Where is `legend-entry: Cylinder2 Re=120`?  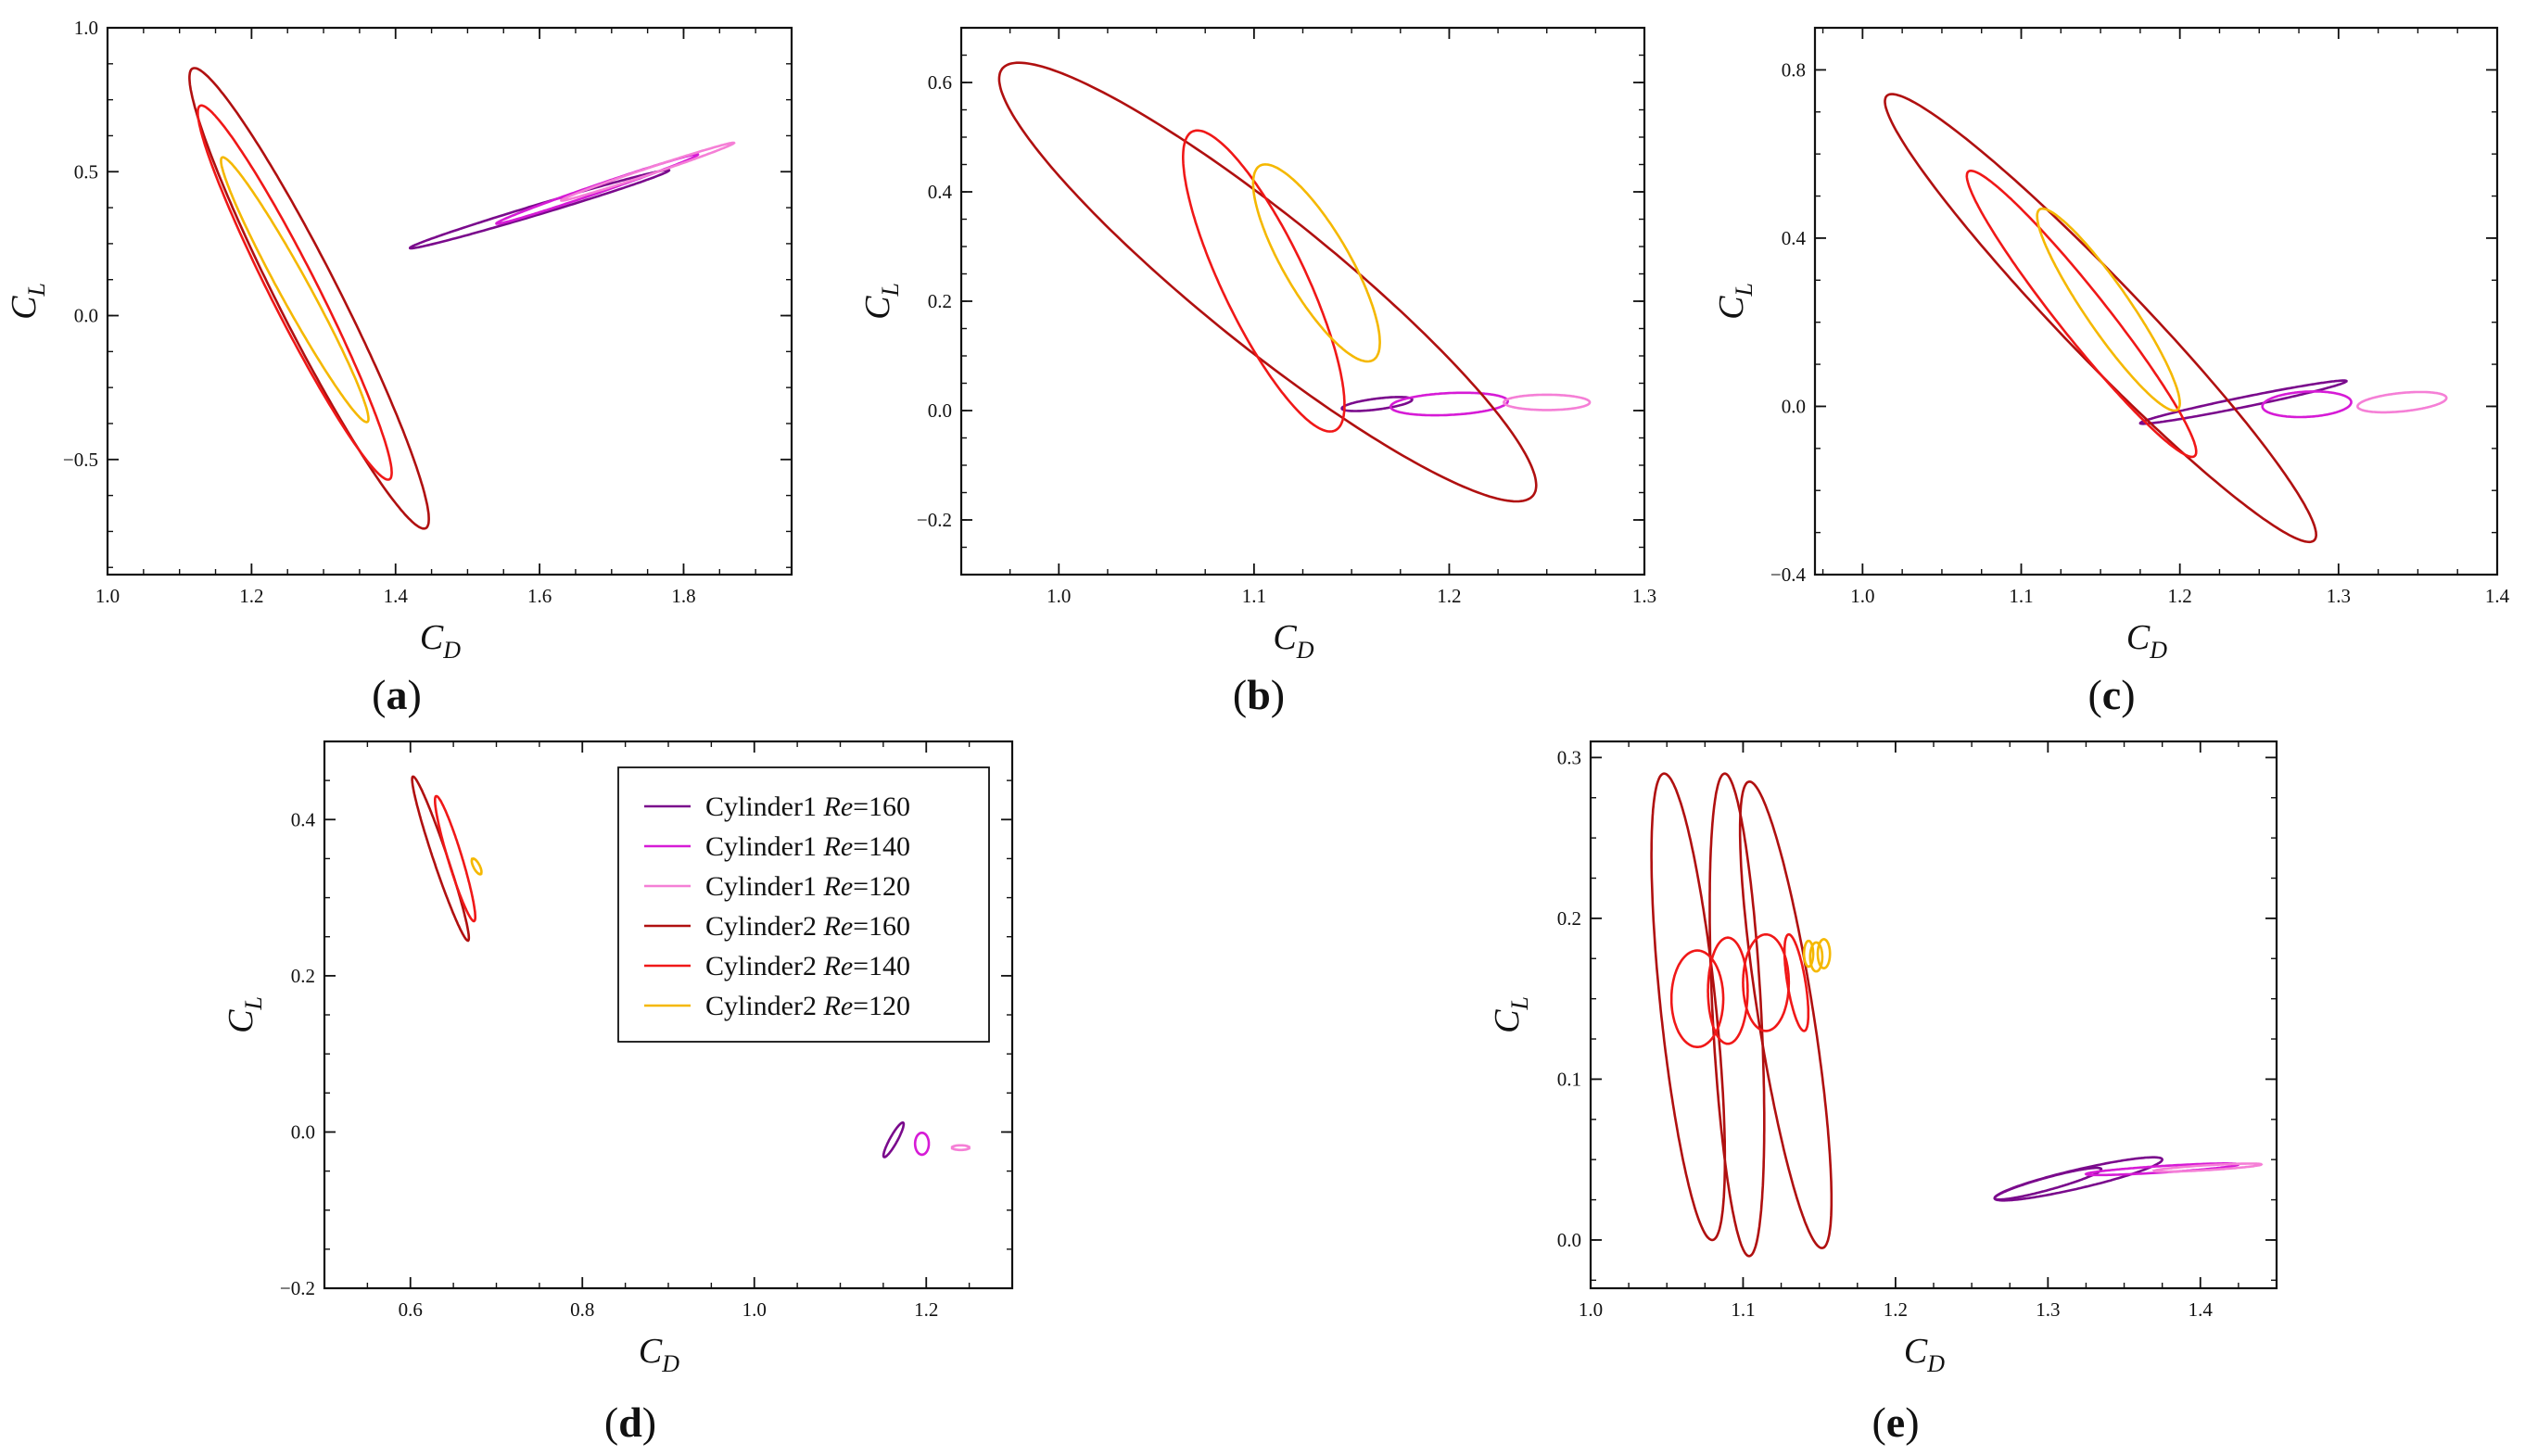 legend-entry: Cylinder2 Re=120 is located at coordinates (808, 1006).